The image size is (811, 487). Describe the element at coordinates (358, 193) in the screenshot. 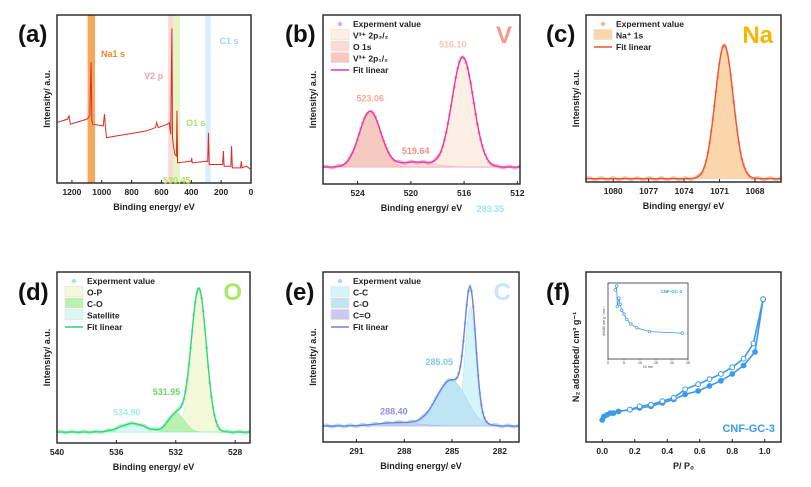

I see `x-tick-label: 524` at that location.